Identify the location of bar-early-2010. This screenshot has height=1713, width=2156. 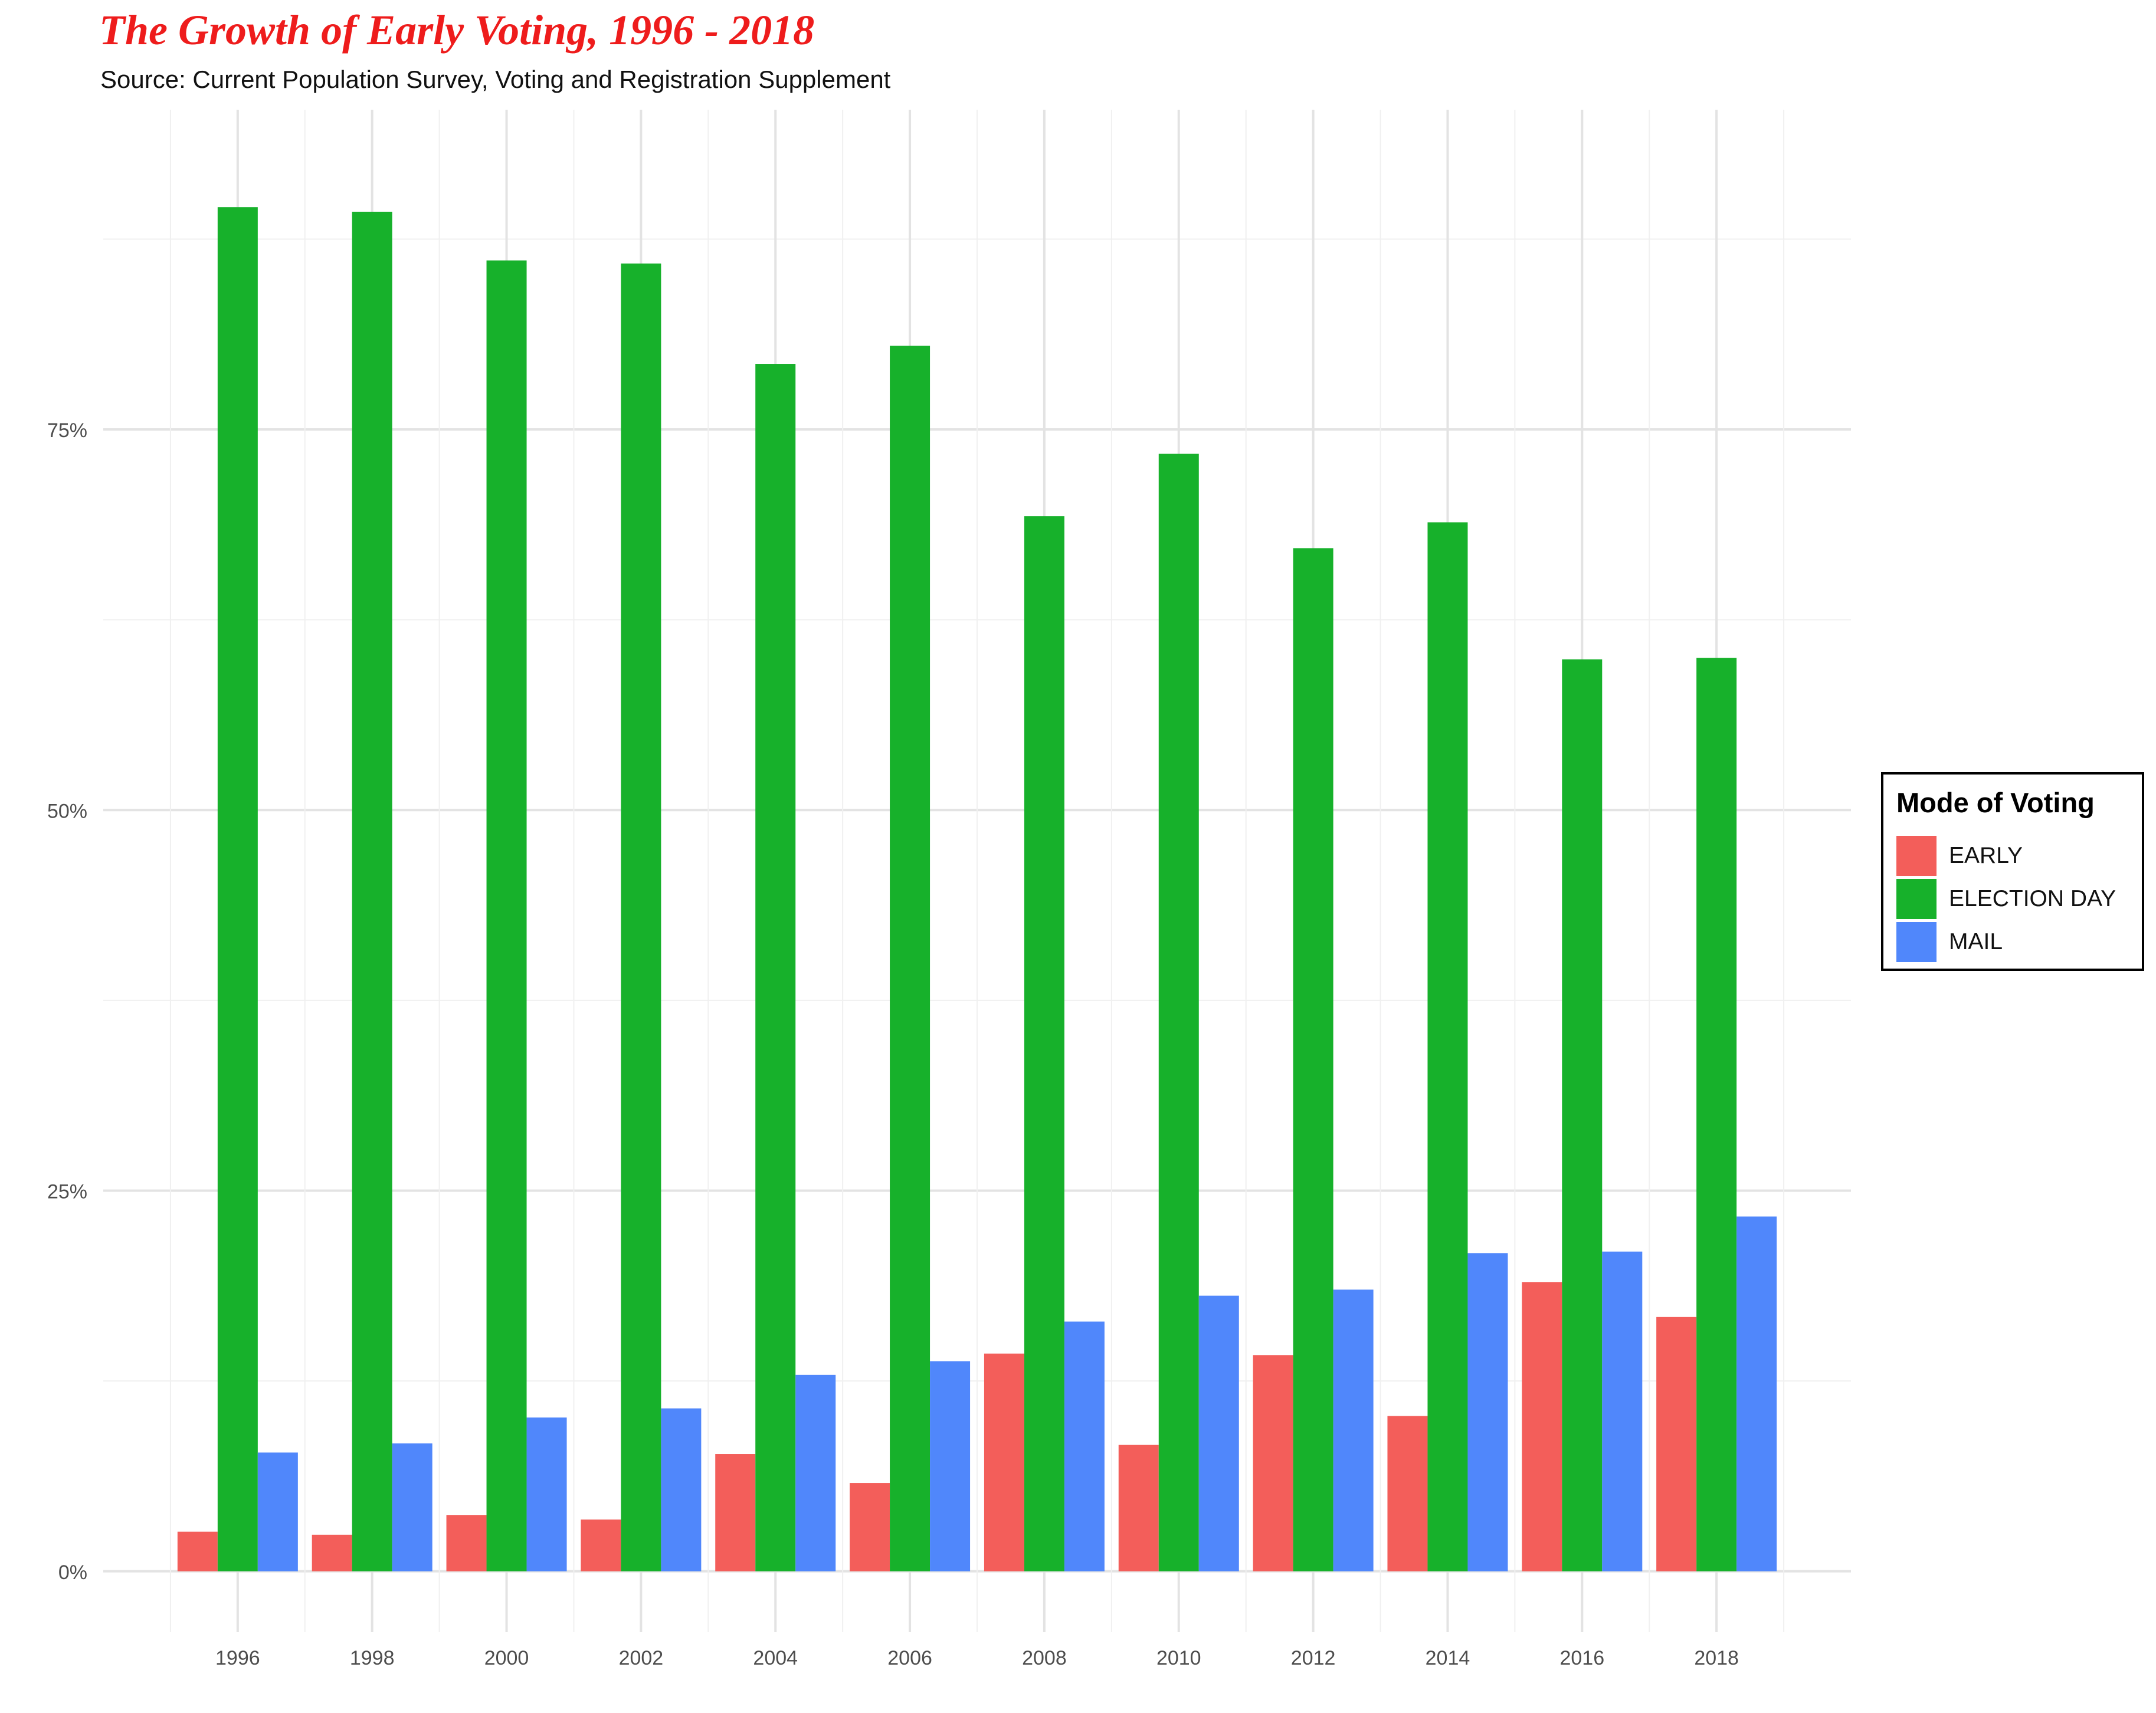
(1138, 1508).